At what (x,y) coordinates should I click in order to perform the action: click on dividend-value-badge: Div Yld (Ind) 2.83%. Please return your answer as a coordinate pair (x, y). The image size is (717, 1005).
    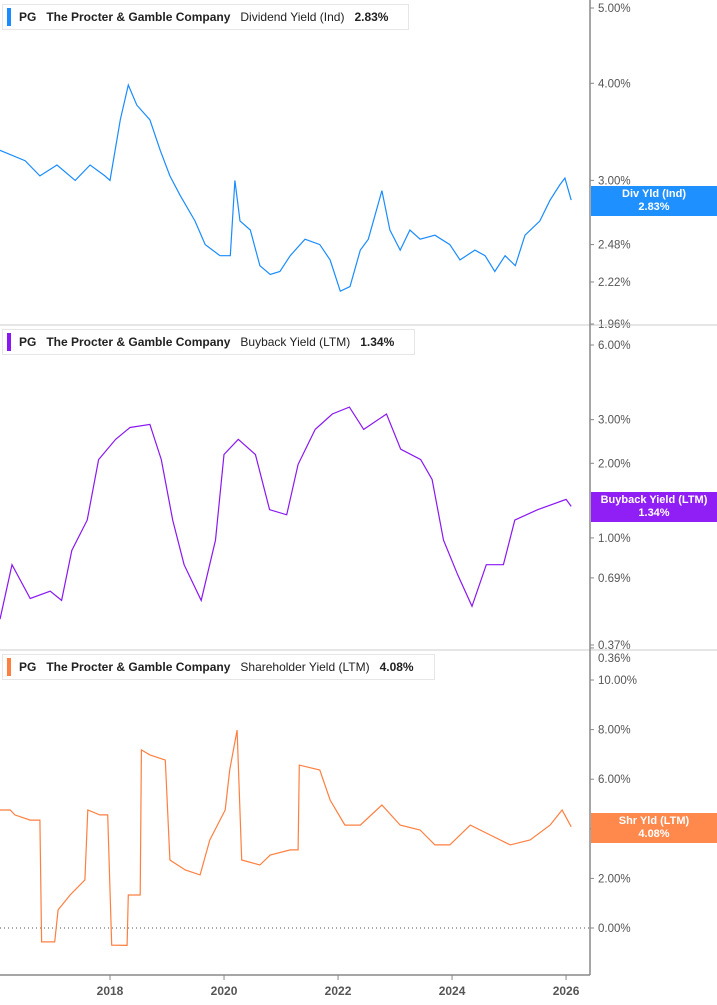
    Looking at the image, I should click on (654, 201).